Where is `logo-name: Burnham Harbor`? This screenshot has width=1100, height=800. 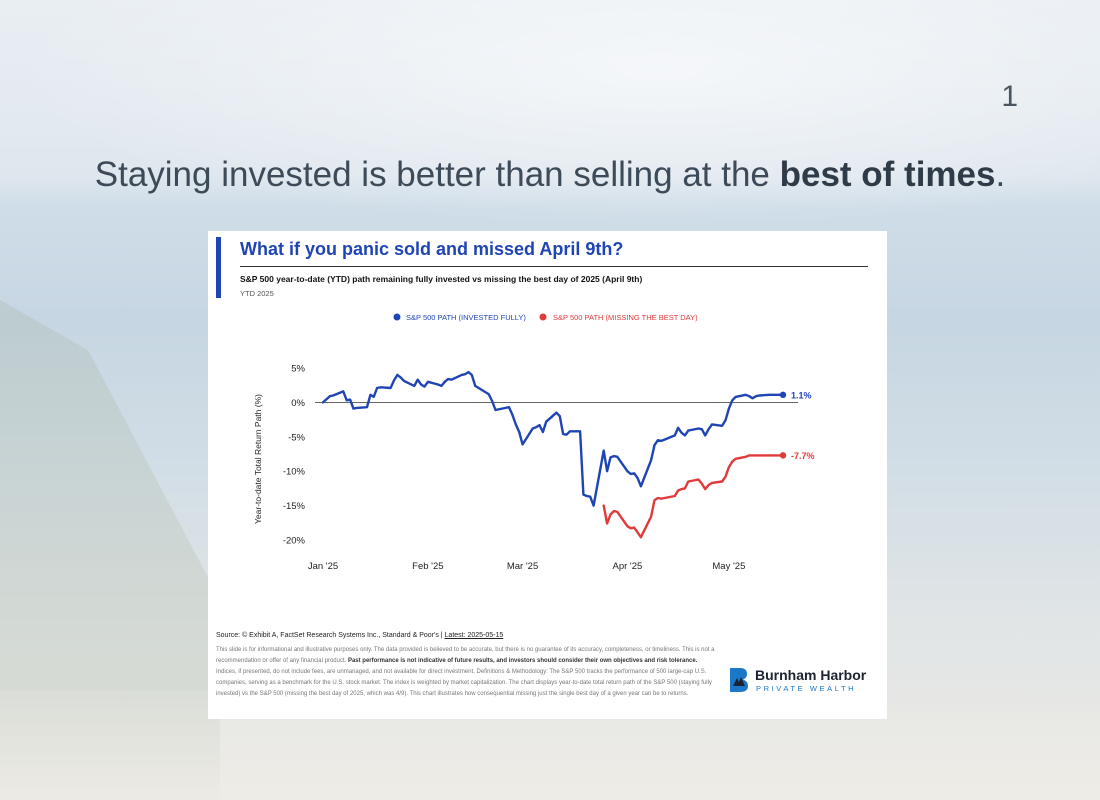
logo-name: Burnham Harbor is located at coordinates (811, 675).